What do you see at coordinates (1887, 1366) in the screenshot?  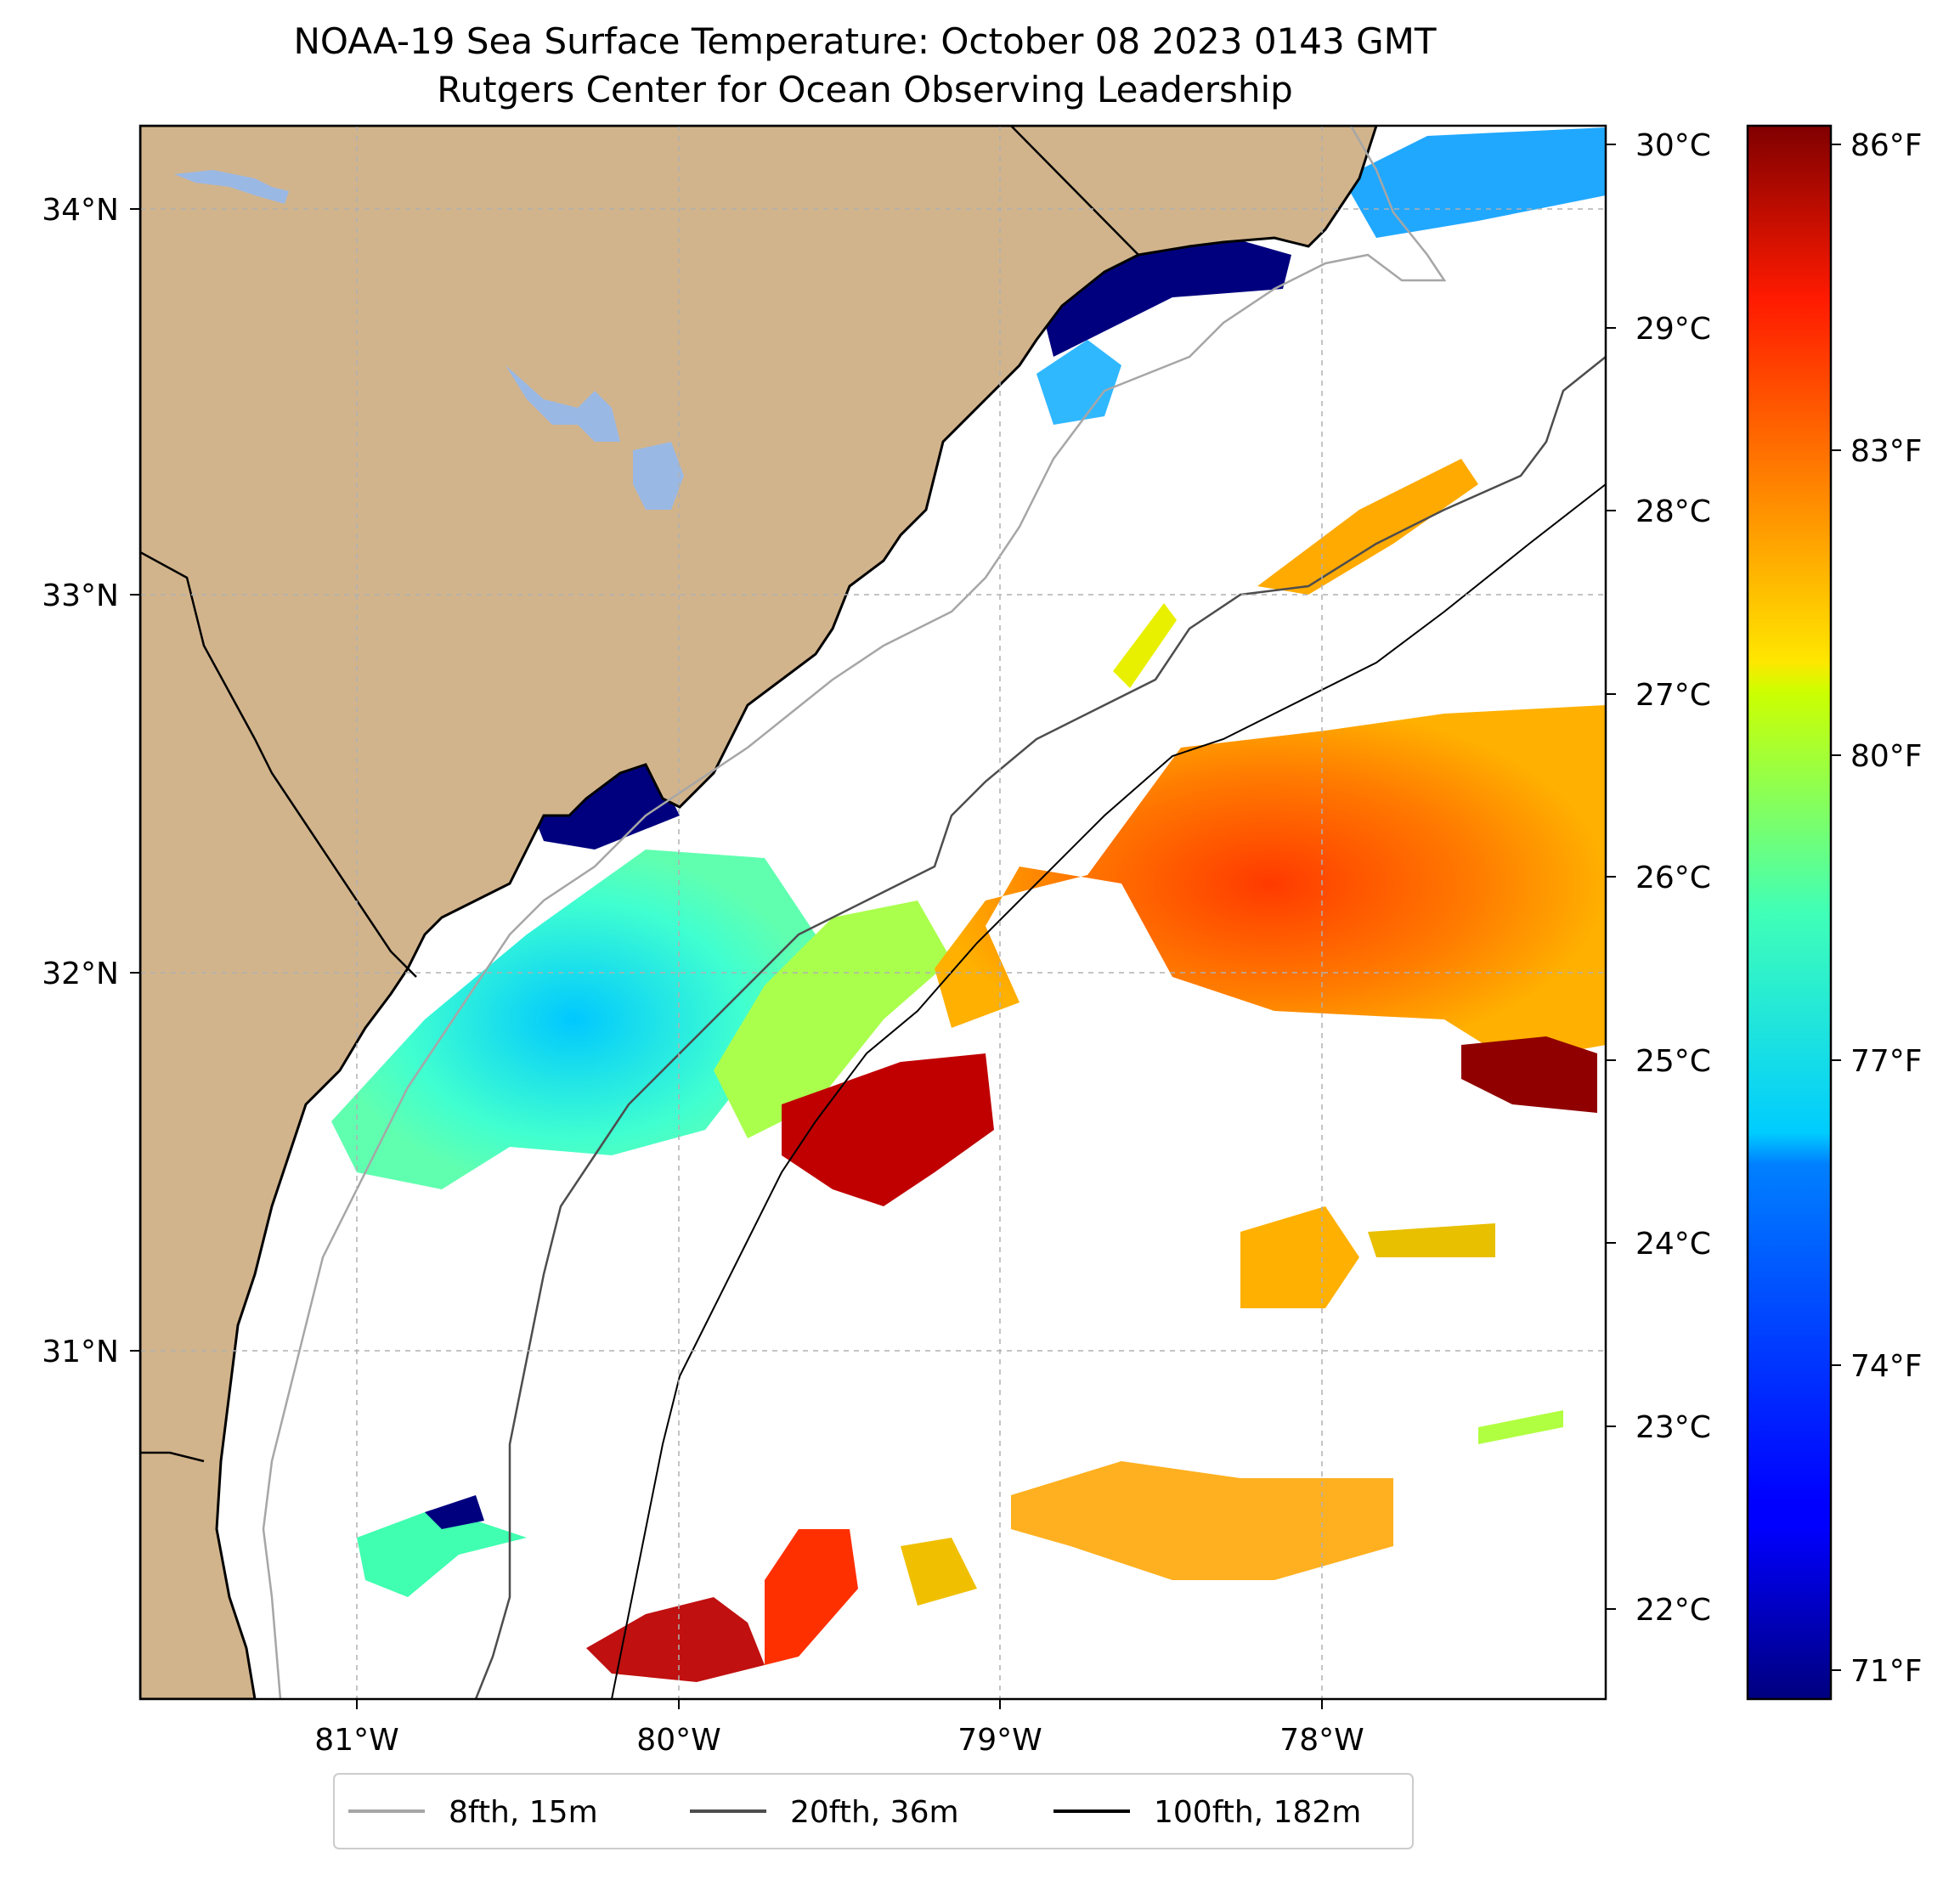 I see `fahrenheit-tick-label: 74°F` at bounding box center [1887, 1366].